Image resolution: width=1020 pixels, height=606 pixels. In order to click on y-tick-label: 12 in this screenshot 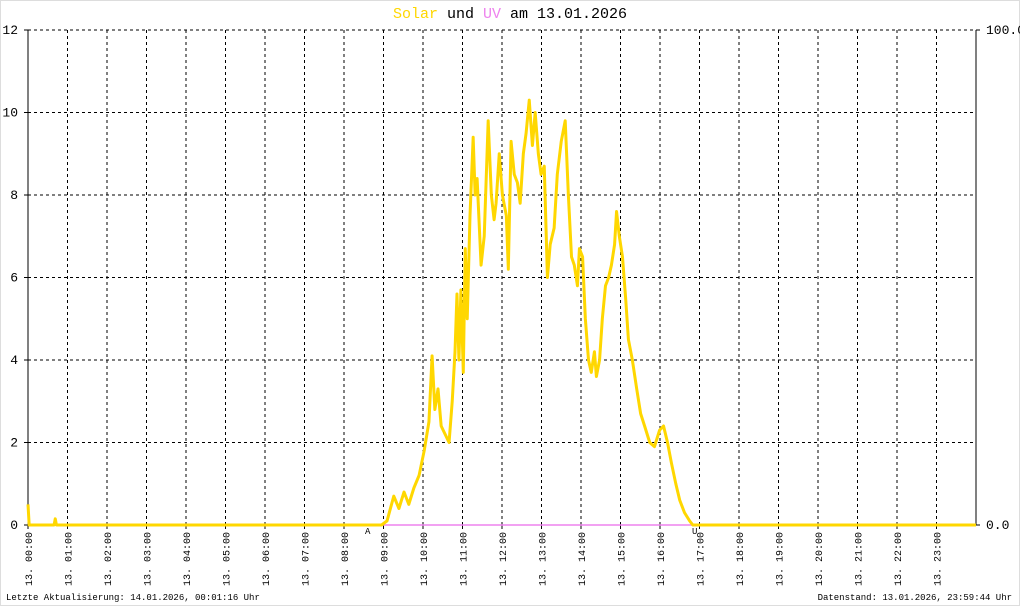, I will do `click(10, 30)`.